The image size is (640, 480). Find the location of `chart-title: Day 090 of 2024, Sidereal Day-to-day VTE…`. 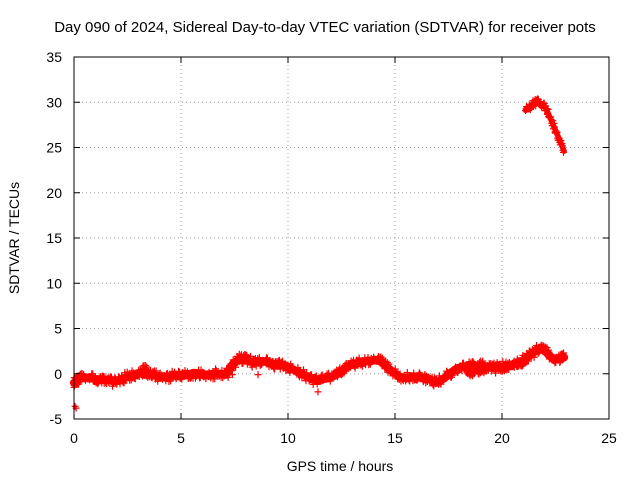

chart-title: Day 090 of 2024, Sidereal Day-to-day VTE… is located at coordinates (325, 27).